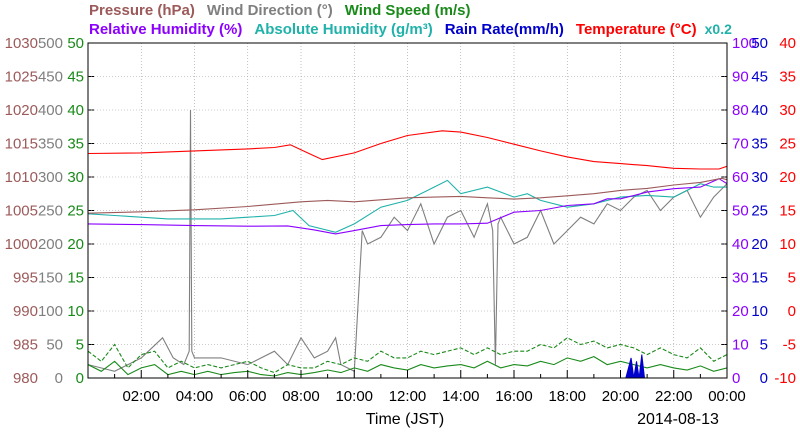  Describe the element at coordinates (195, 396) in the screenshot. I see `x-tick-label: 04:00` at that location.